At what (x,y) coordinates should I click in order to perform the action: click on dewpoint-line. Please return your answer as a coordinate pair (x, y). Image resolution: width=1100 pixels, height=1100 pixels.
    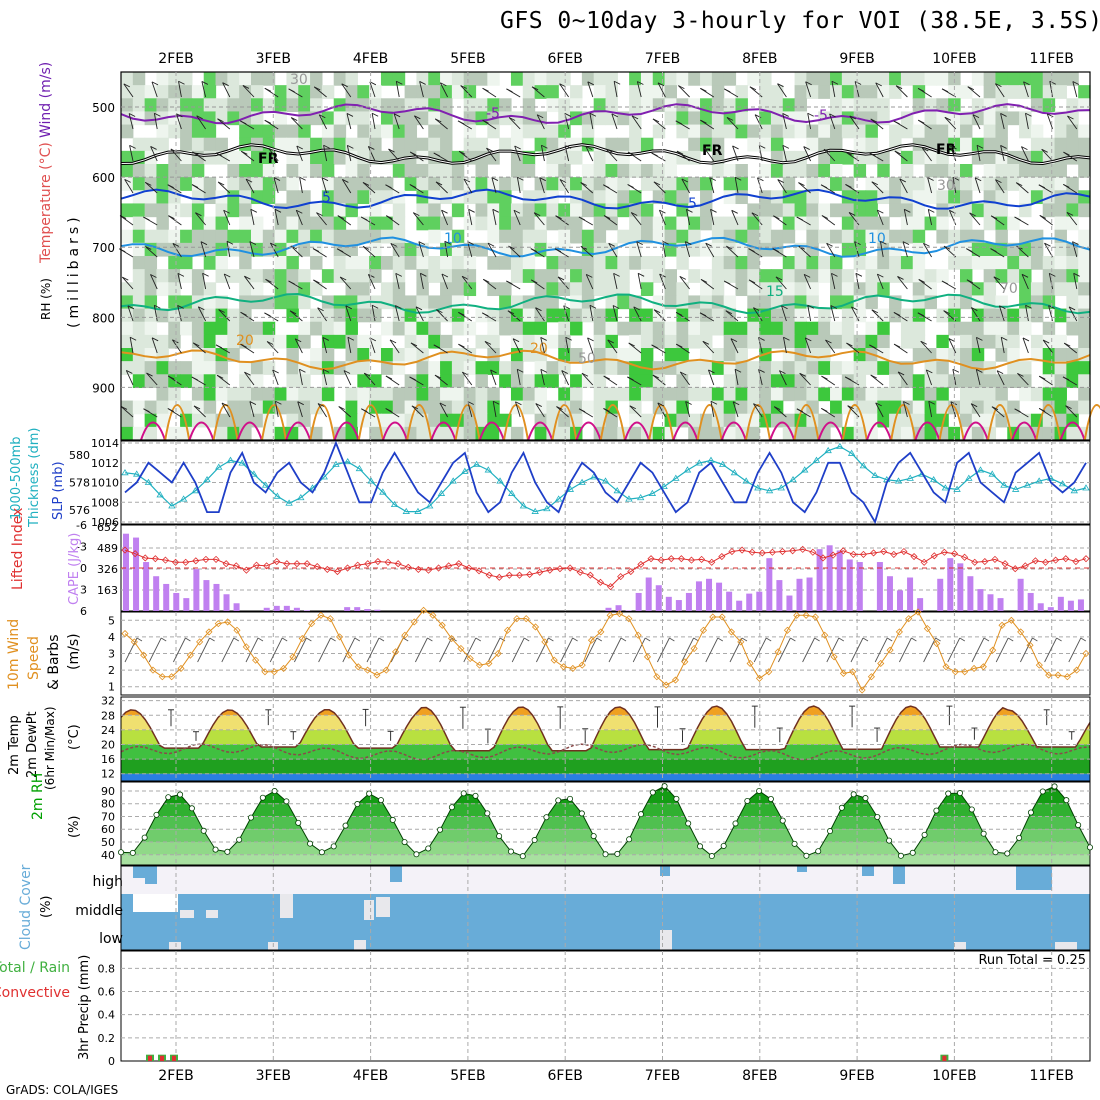
    Looking at the image, I should click on (605, 752).